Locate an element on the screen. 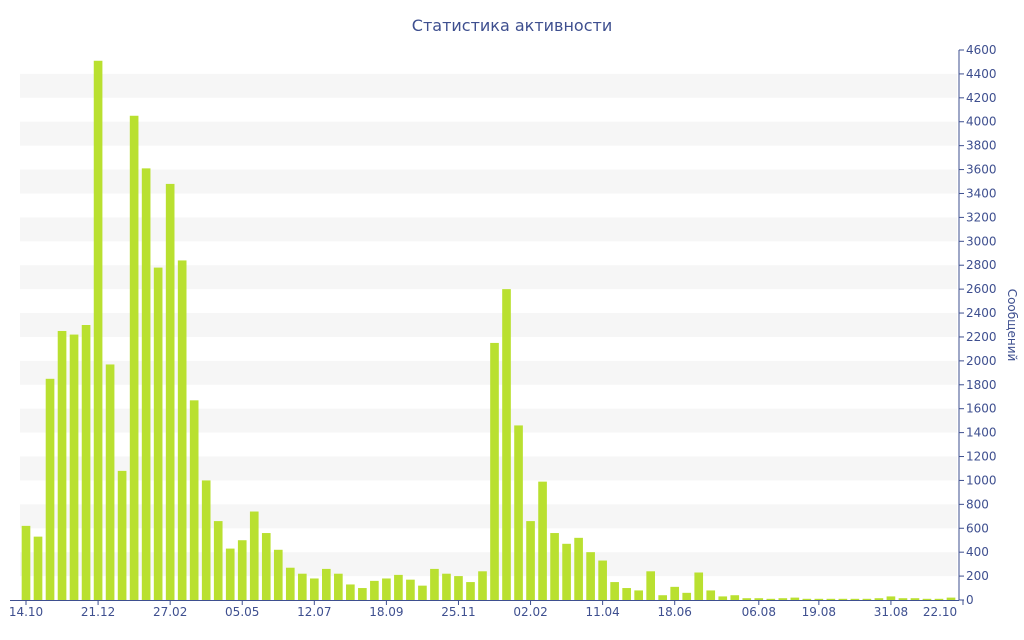  y-tick-label: 2000 is located at coordinates (981, 361).